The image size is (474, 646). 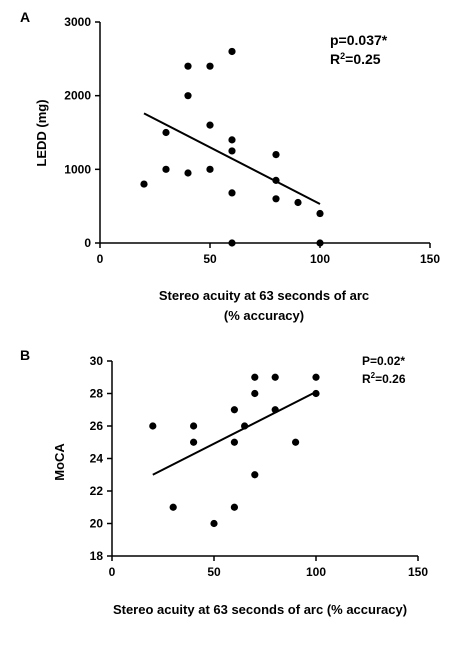 What do you see at coordinates (320, 259) in the screenshot?
I see `panel-a-x-tick-label: 100` at bounding box center [320, 259].